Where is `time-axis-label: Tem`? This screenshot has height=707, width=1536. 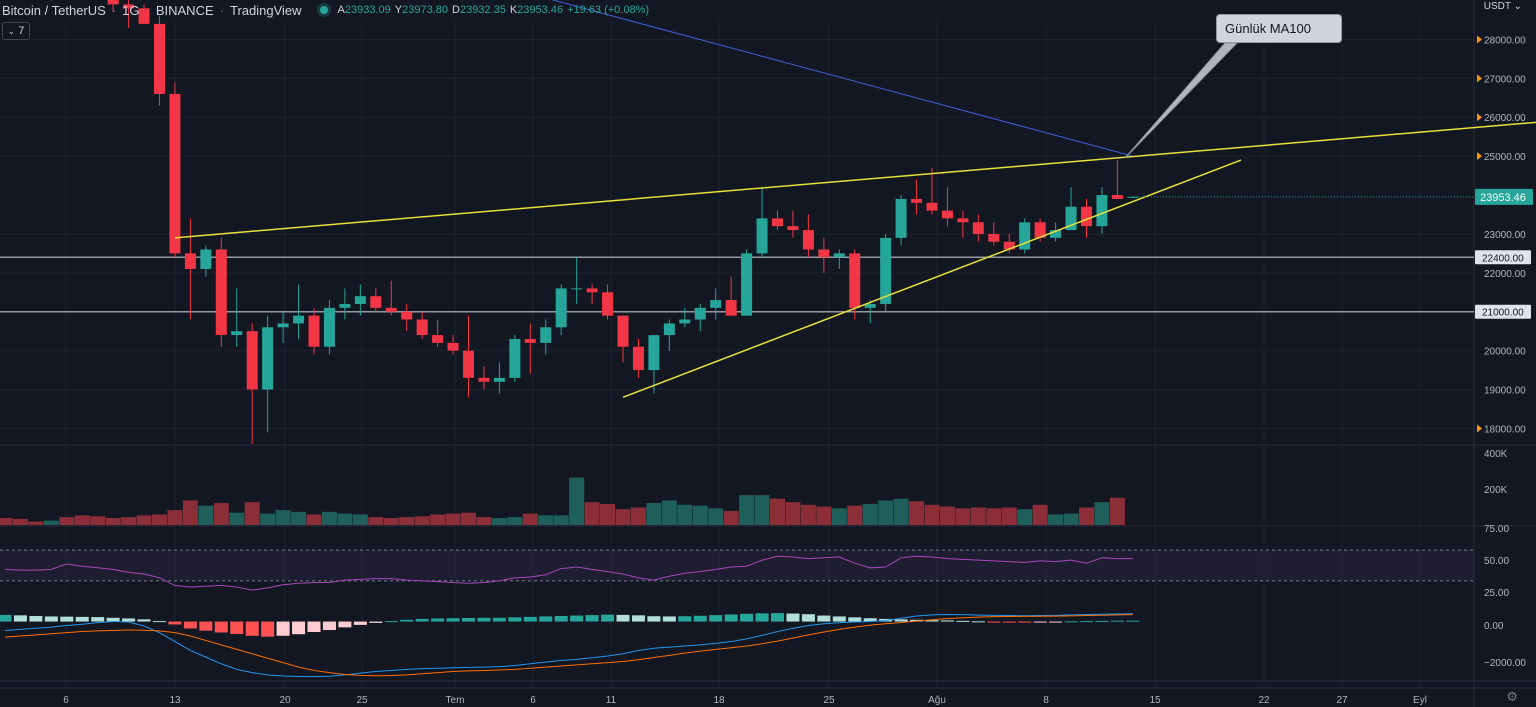 time-axis-label: Tem is located at coordinates (455, 700).